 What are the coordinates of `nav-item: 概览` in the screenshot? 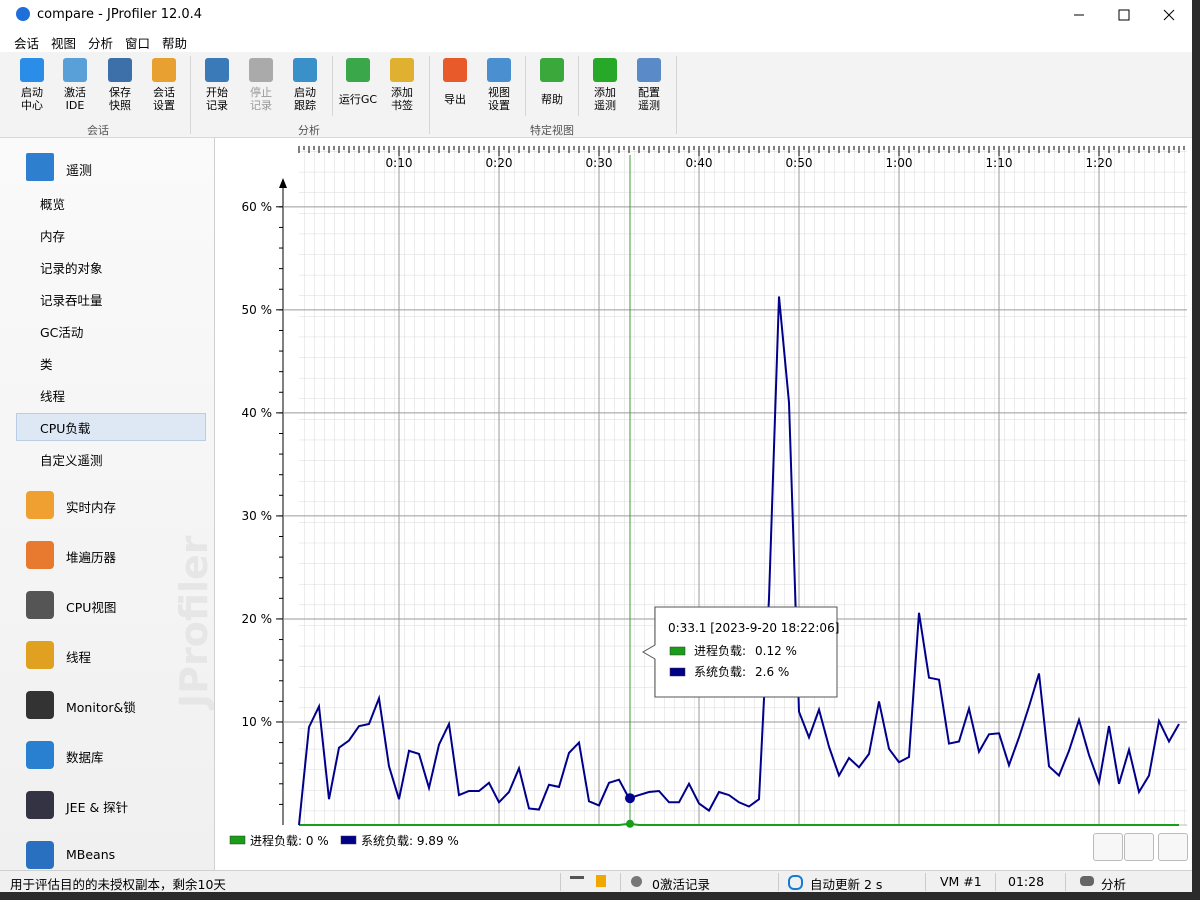 It's located at (53, 204).